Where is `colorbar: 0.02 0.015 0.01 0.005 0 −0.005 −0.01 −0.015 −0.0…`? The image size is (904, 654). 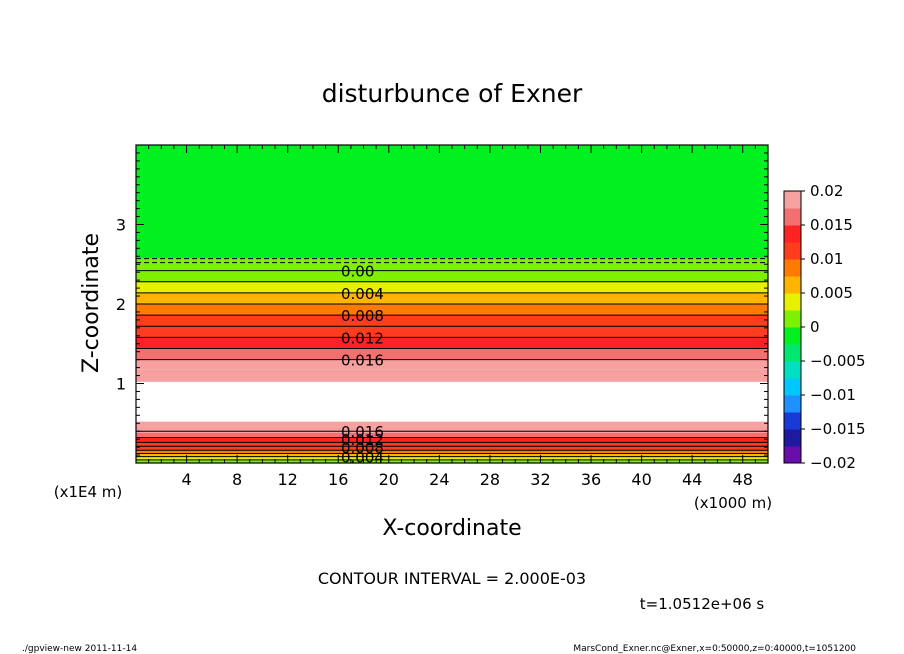 colorbar: 0.02 0.015 0.01 0.005 0 −0.005 −0.01 −0.015 −0.0… is located at coordinates (824, 327).